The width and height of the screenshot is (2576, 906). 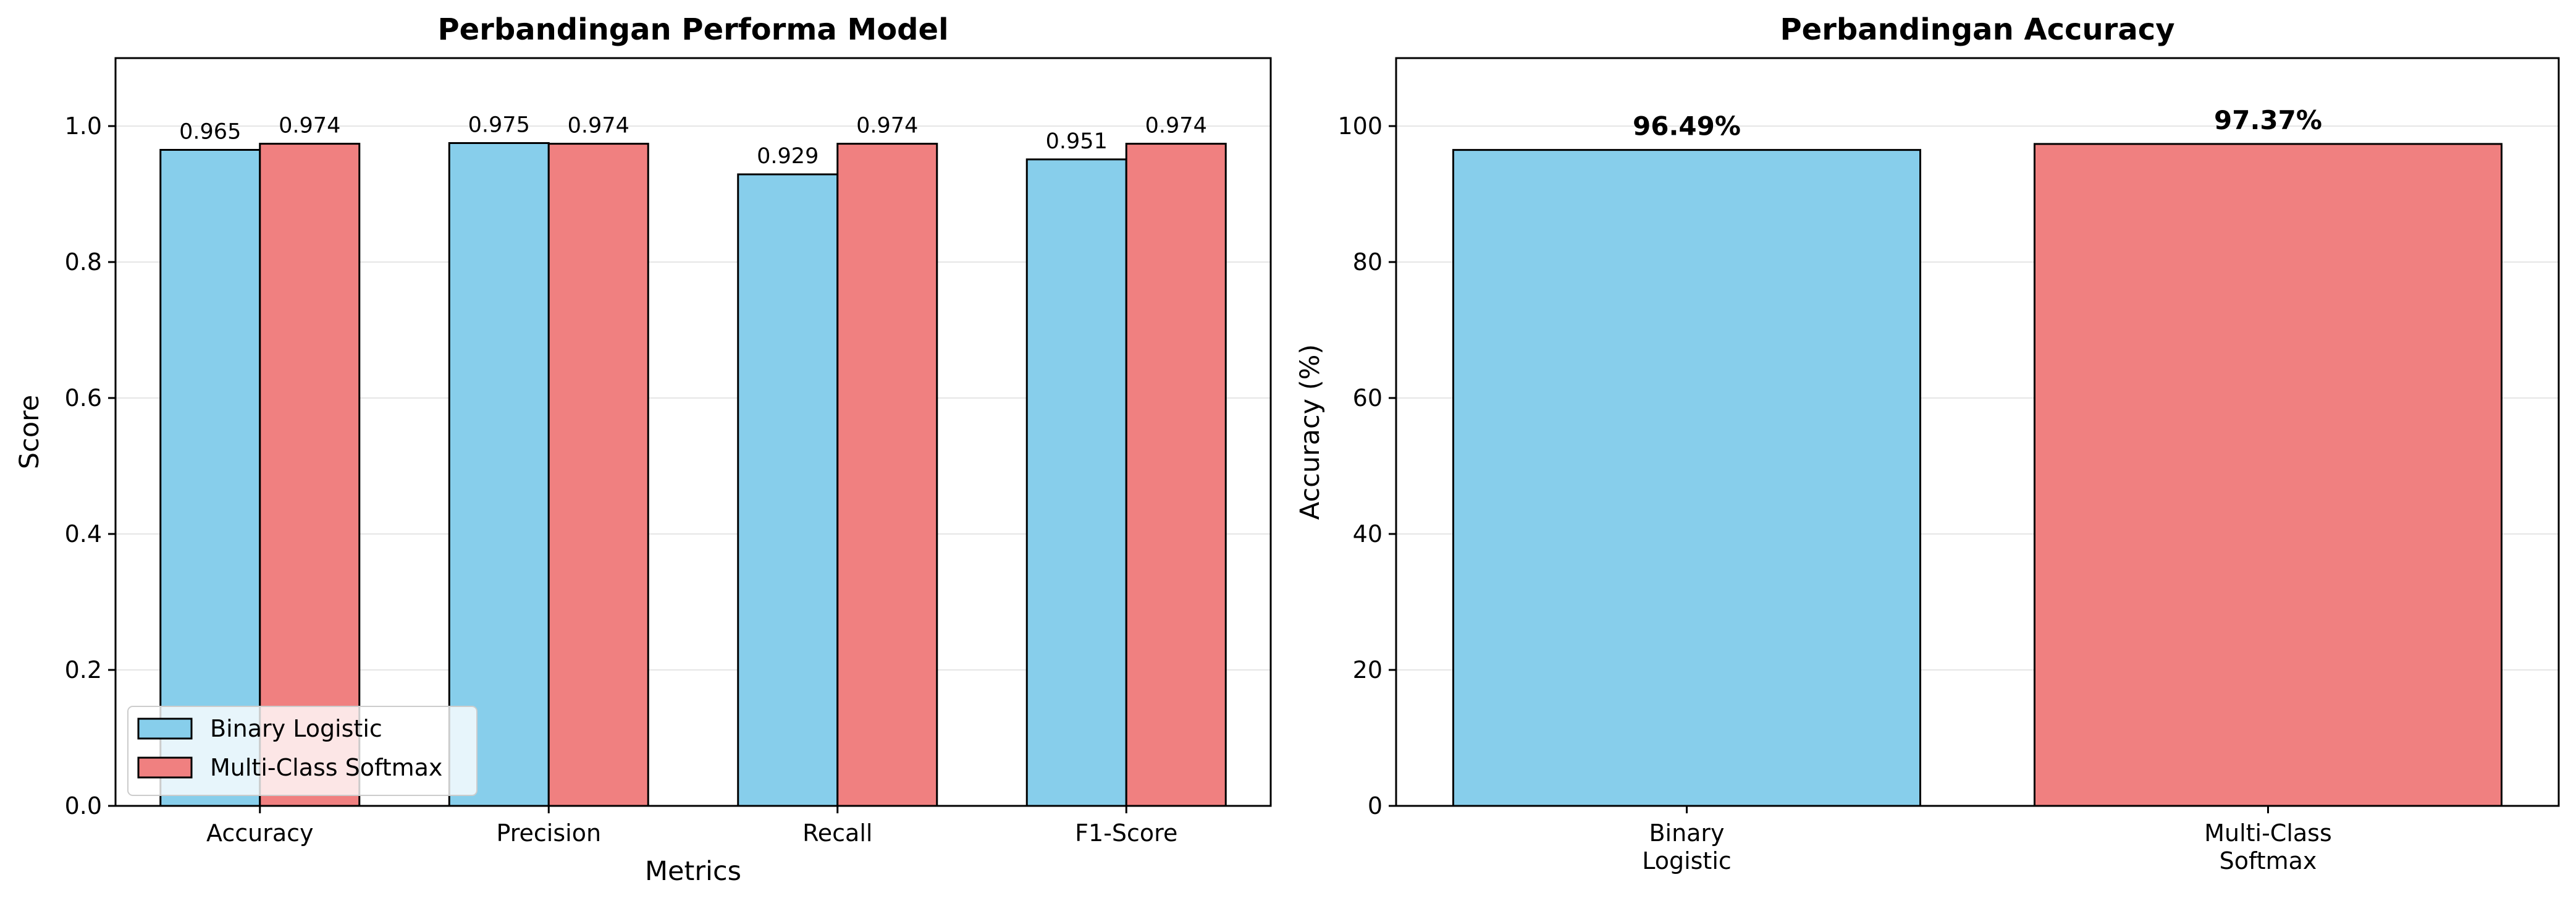 I want to click on bar-multi-class-softmax-precision, so click(x=598, y=475).